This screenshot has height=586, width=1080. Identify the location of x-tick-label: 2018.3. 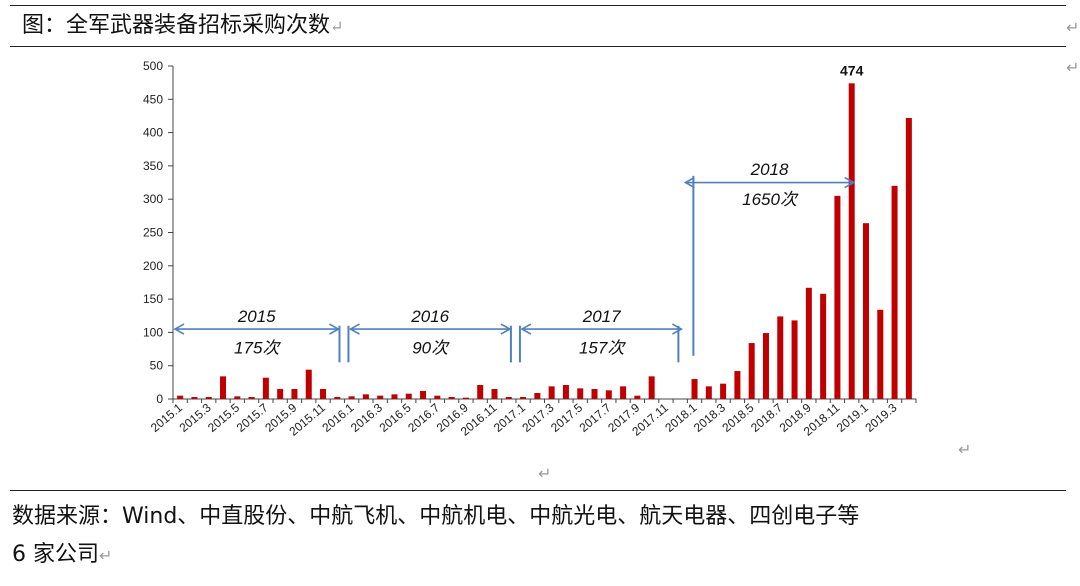
(709, 417).